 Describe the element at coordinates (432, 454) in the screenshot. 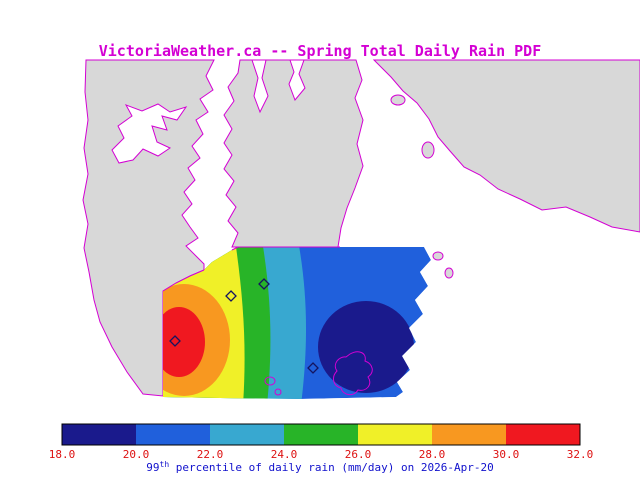

I see `colorbar-tick-label: 28.0` at that location.